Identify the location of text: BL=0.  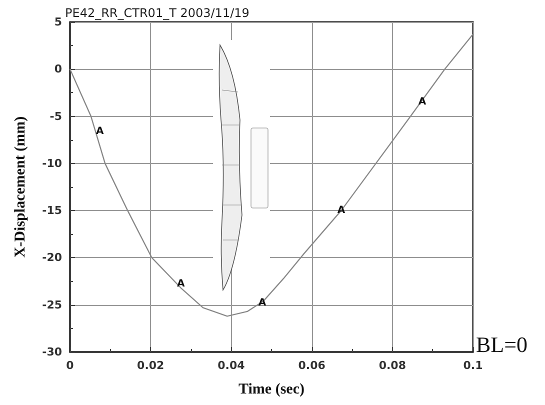
(502, 345).